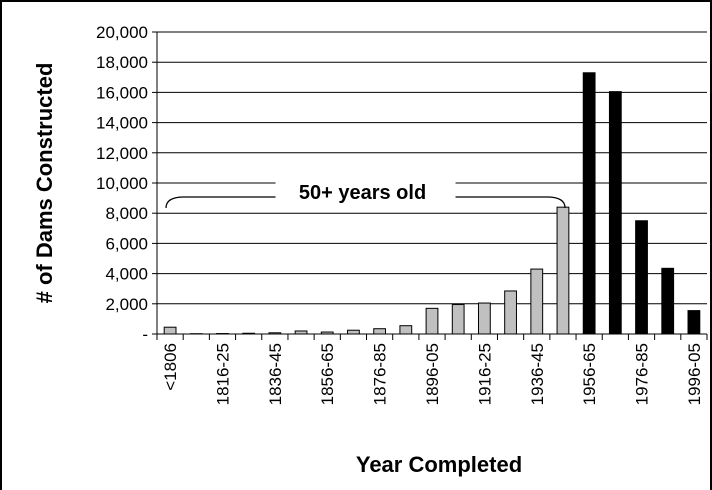 Image resolution: width=712 pixels, height=490 pixels. I want to click on y-tick-label: 16,000, so click(122, 92).